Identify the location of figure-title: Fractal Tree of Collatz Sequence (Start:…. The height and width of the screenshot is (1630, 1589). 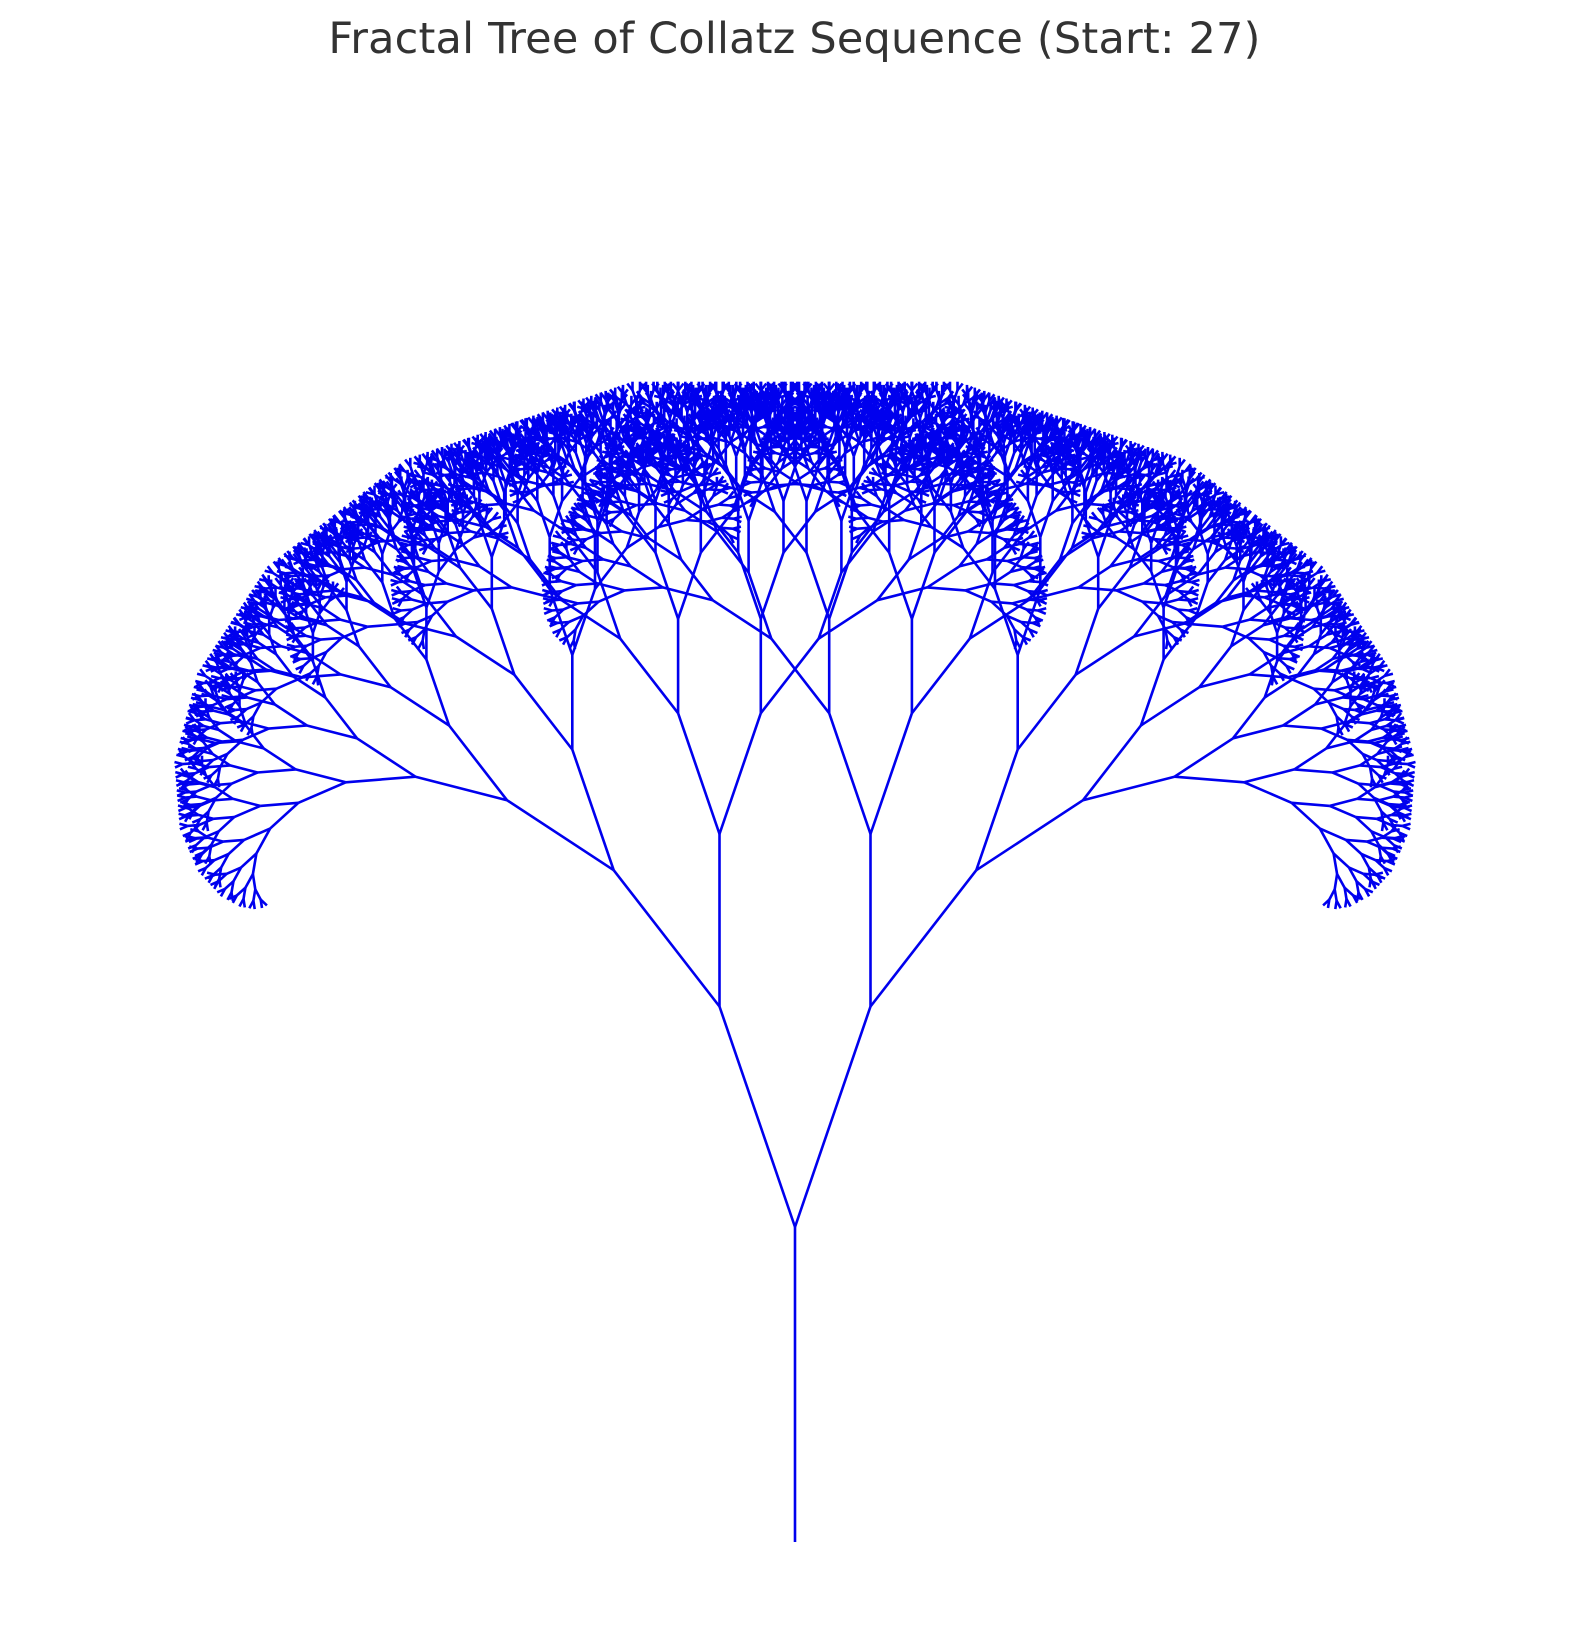
(794, 39).